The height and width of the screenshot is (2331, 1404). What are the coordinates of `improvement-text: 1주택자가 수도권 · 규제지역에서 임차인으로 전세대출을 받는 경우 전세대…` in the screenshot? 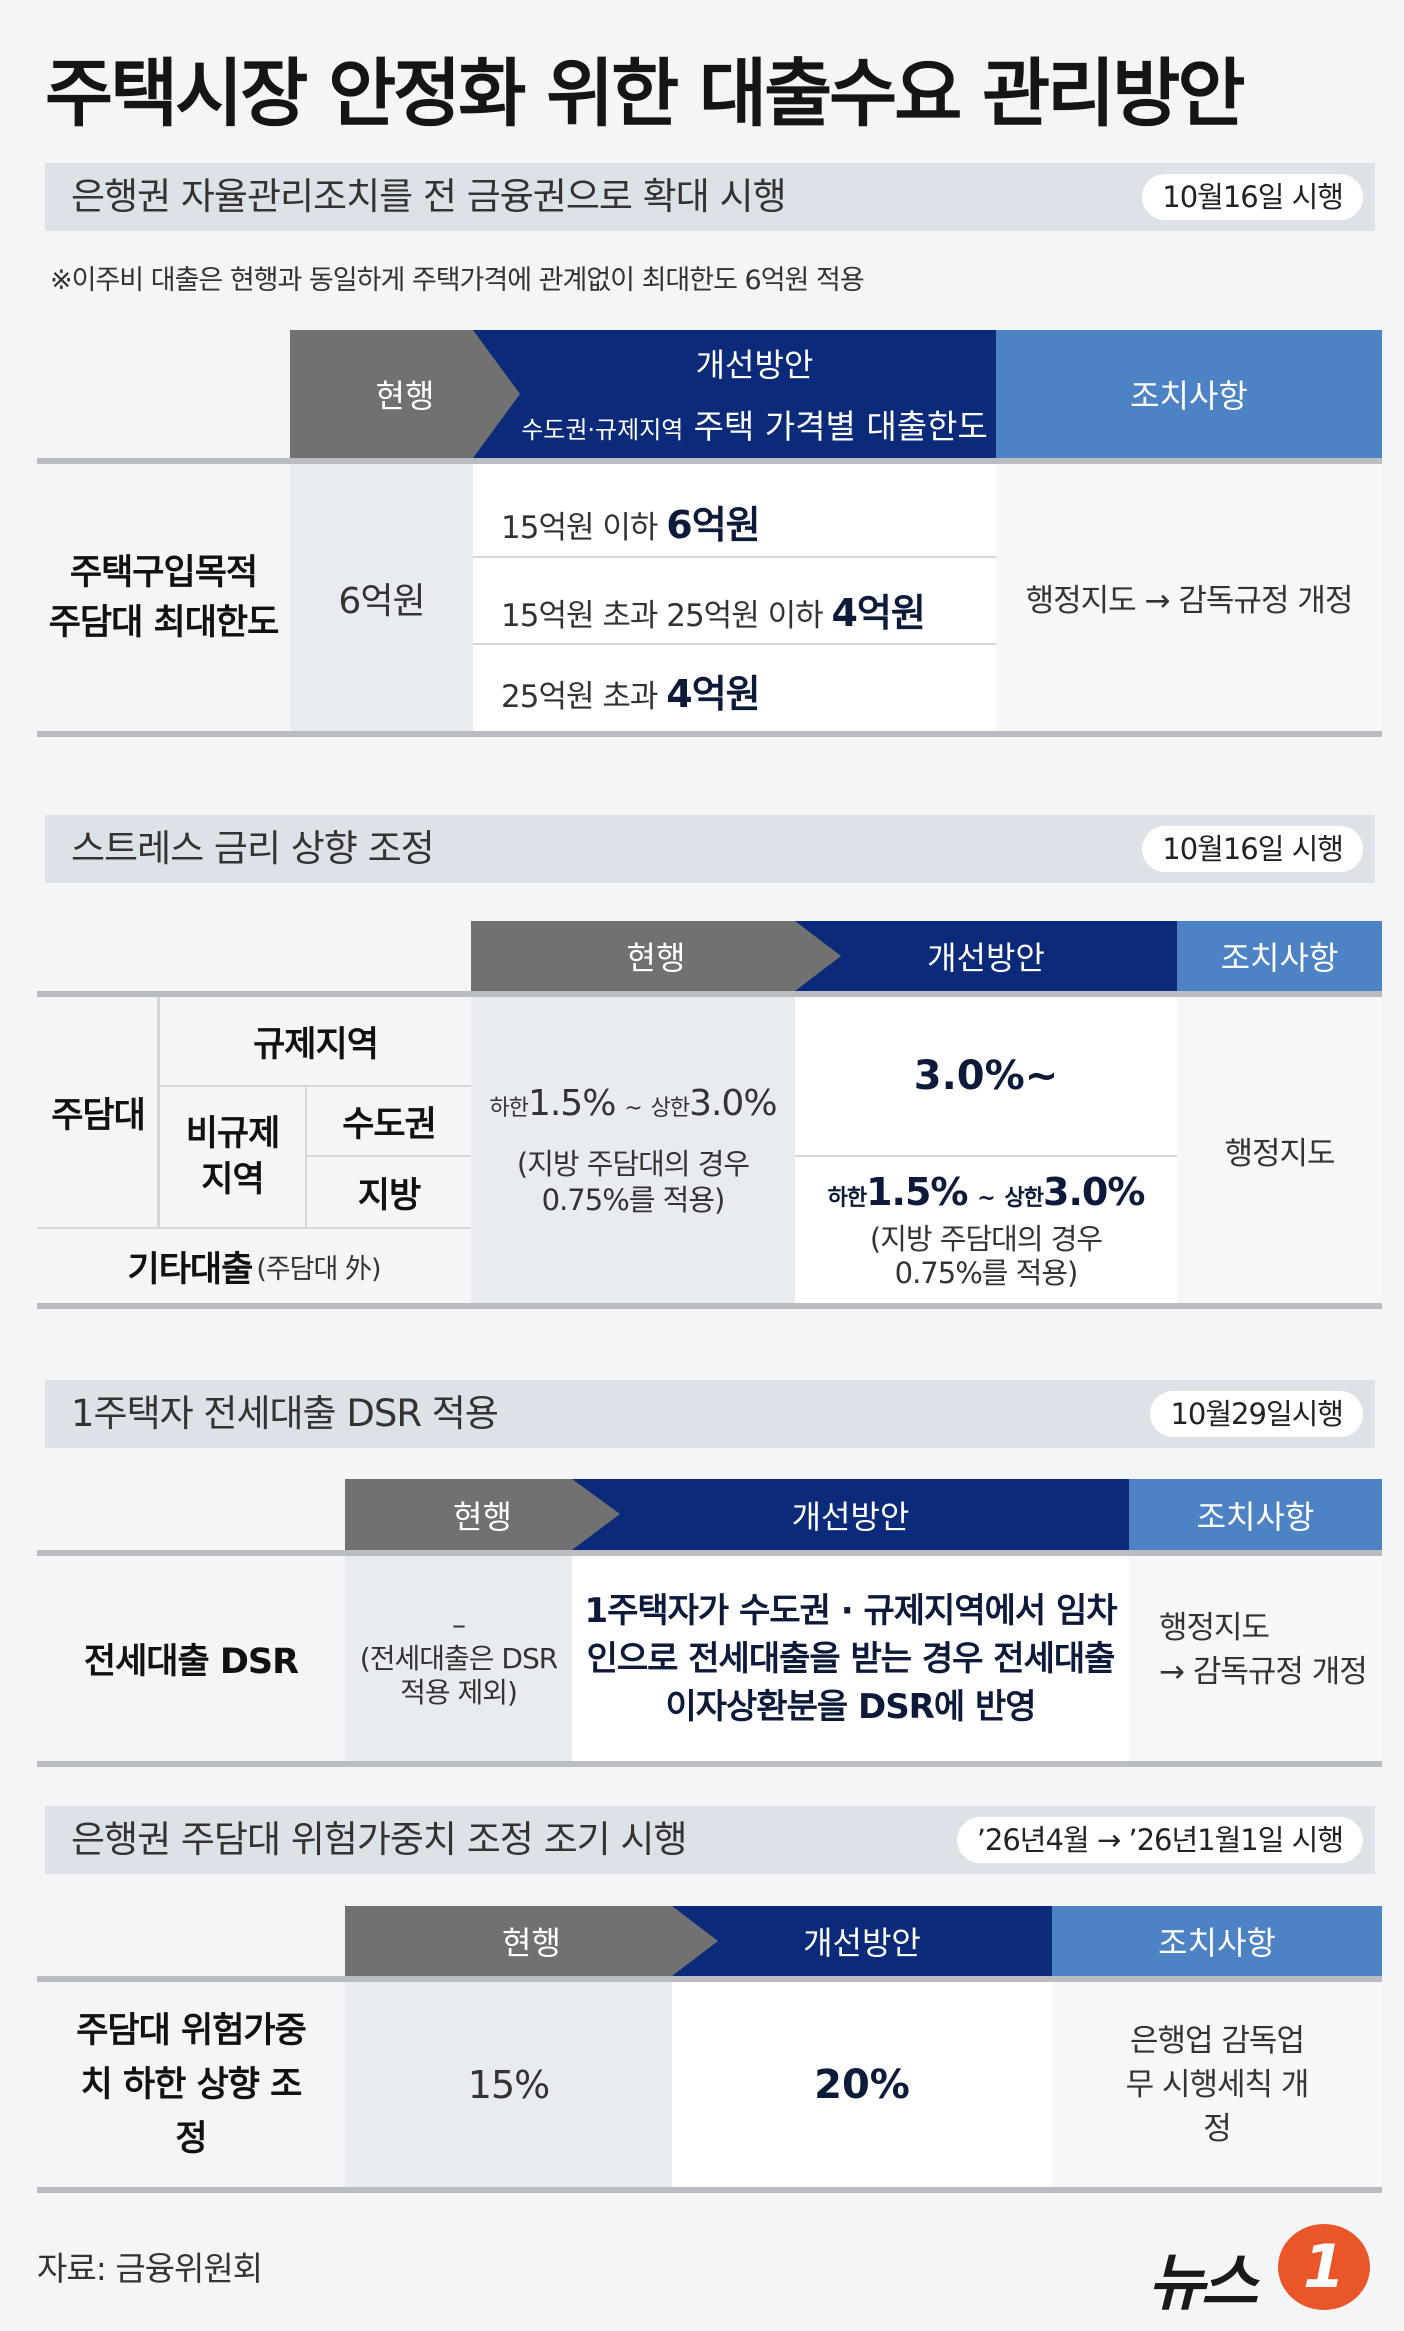 It's located at (850, 1658).